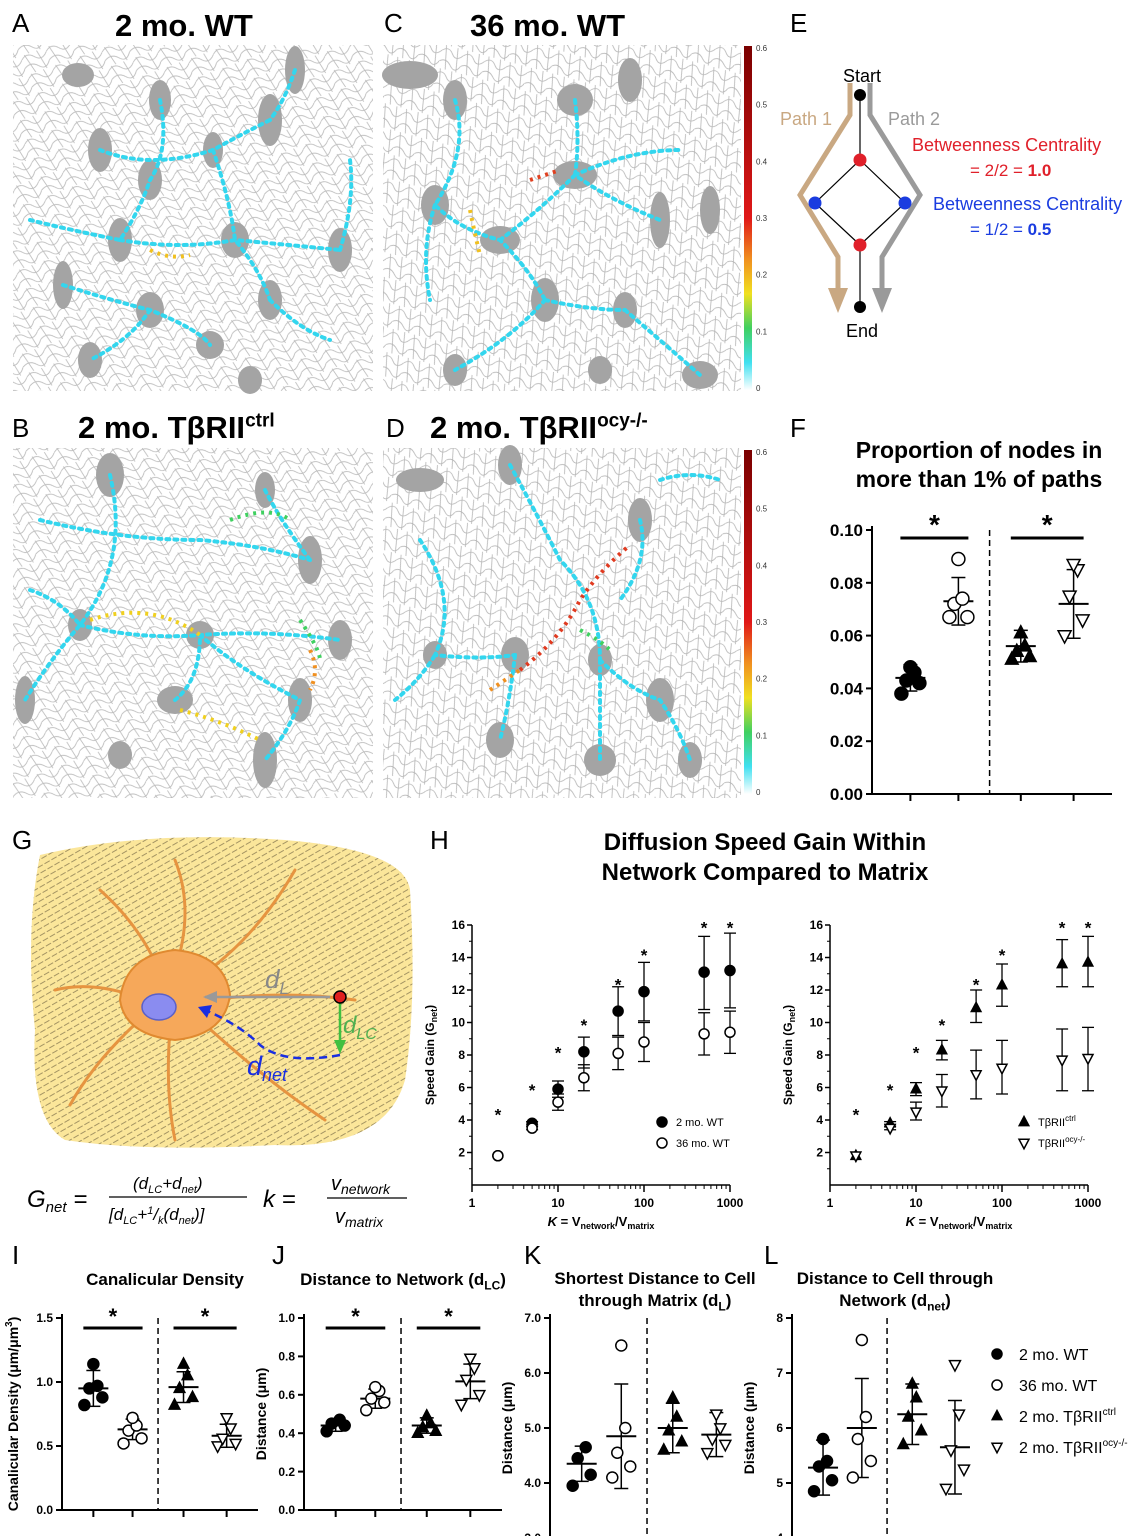 Image resolution: width=1148 pixels, height=1536 pixels. Describe the element at coordinates (1058, 1386) in the screenshot. I see `legend-label: 36 mo. WT` at that location.